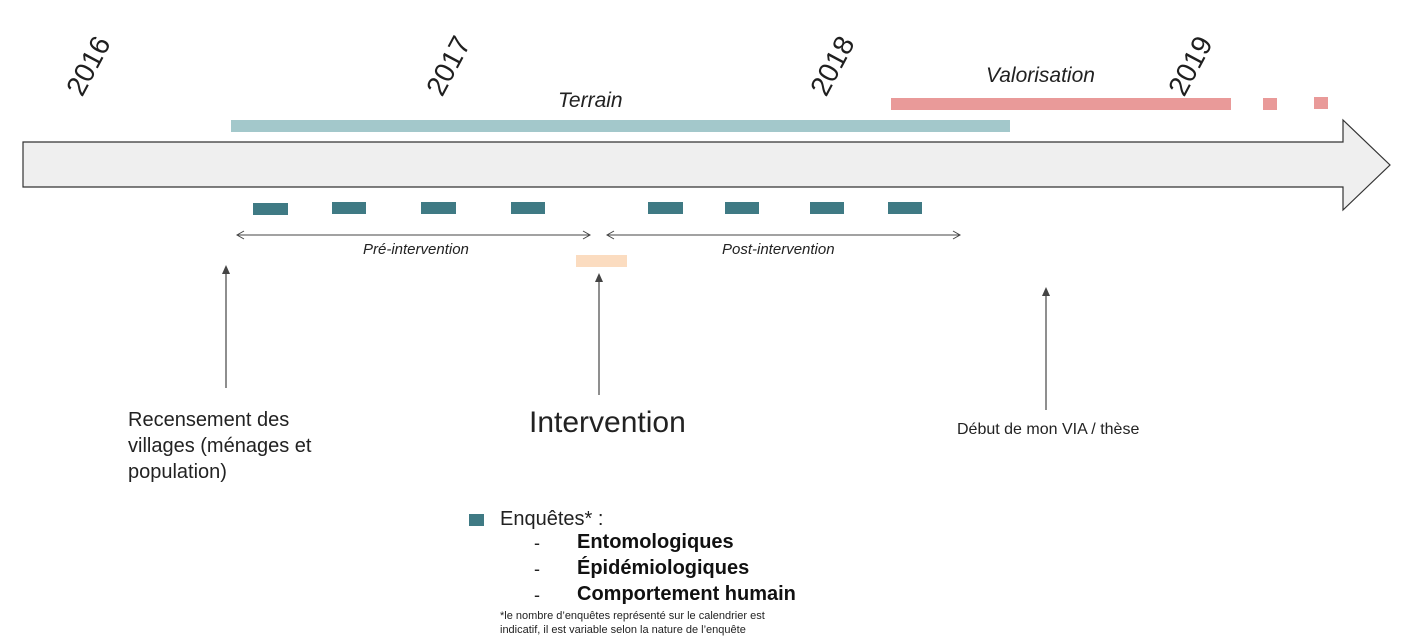 The image size is (1420, 642). What do you see at coordinates (1061, 104) in the screenshot?
I see `valorisation-bar` at bounding box center [1061, 104].